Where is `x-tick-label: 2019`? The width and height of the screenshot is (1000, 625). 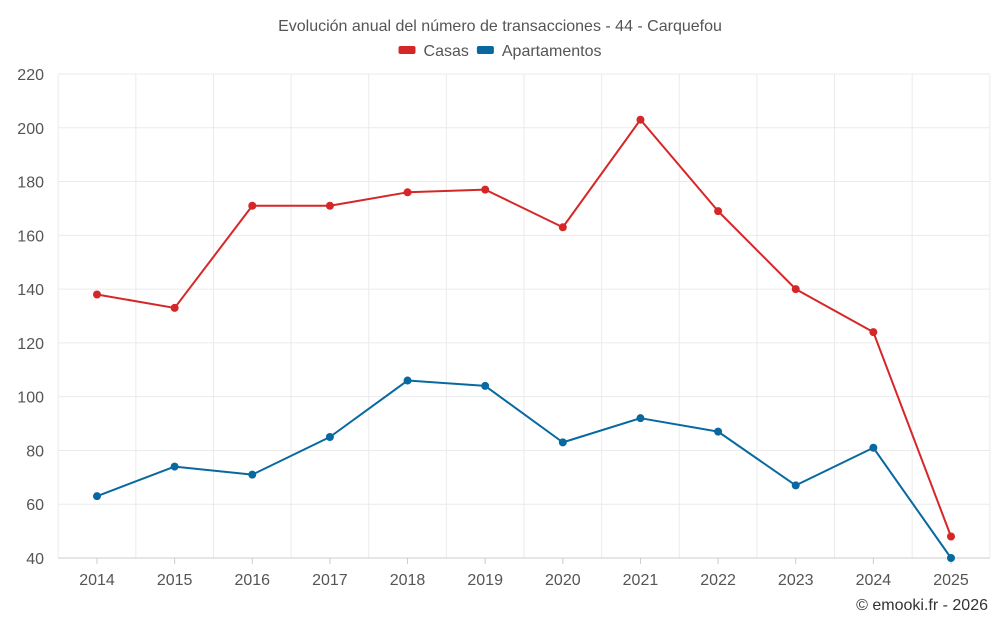
x-tick-label: 2019 is located at coordinates (485, 580).